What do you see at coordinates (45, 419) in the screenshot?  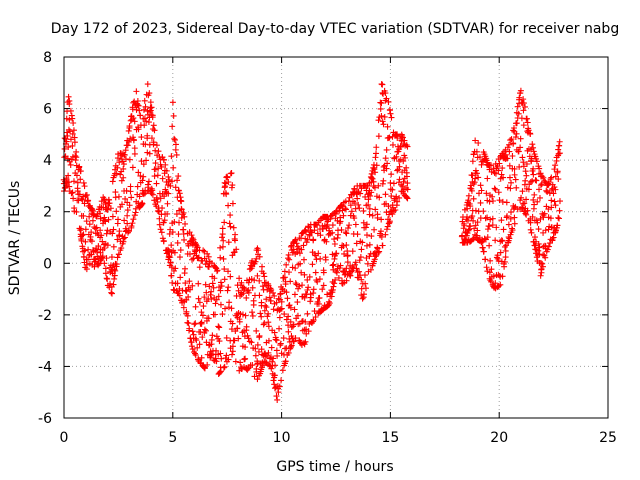 I see `y-tick-label: -6` at bounding box center [45, 419].